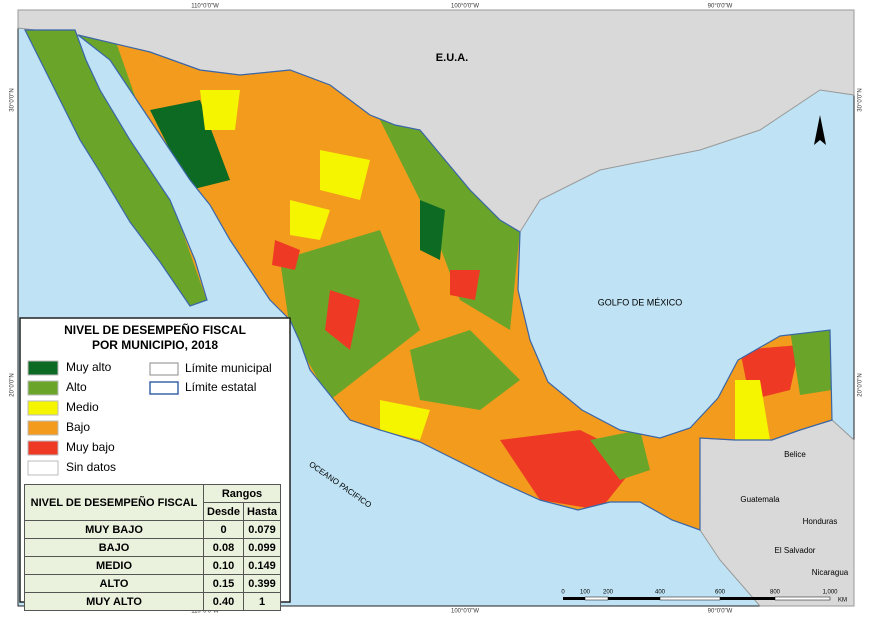 This screenshot has width=873, height=620. I want to click on scale-label: 1,000, so click(830, 593).